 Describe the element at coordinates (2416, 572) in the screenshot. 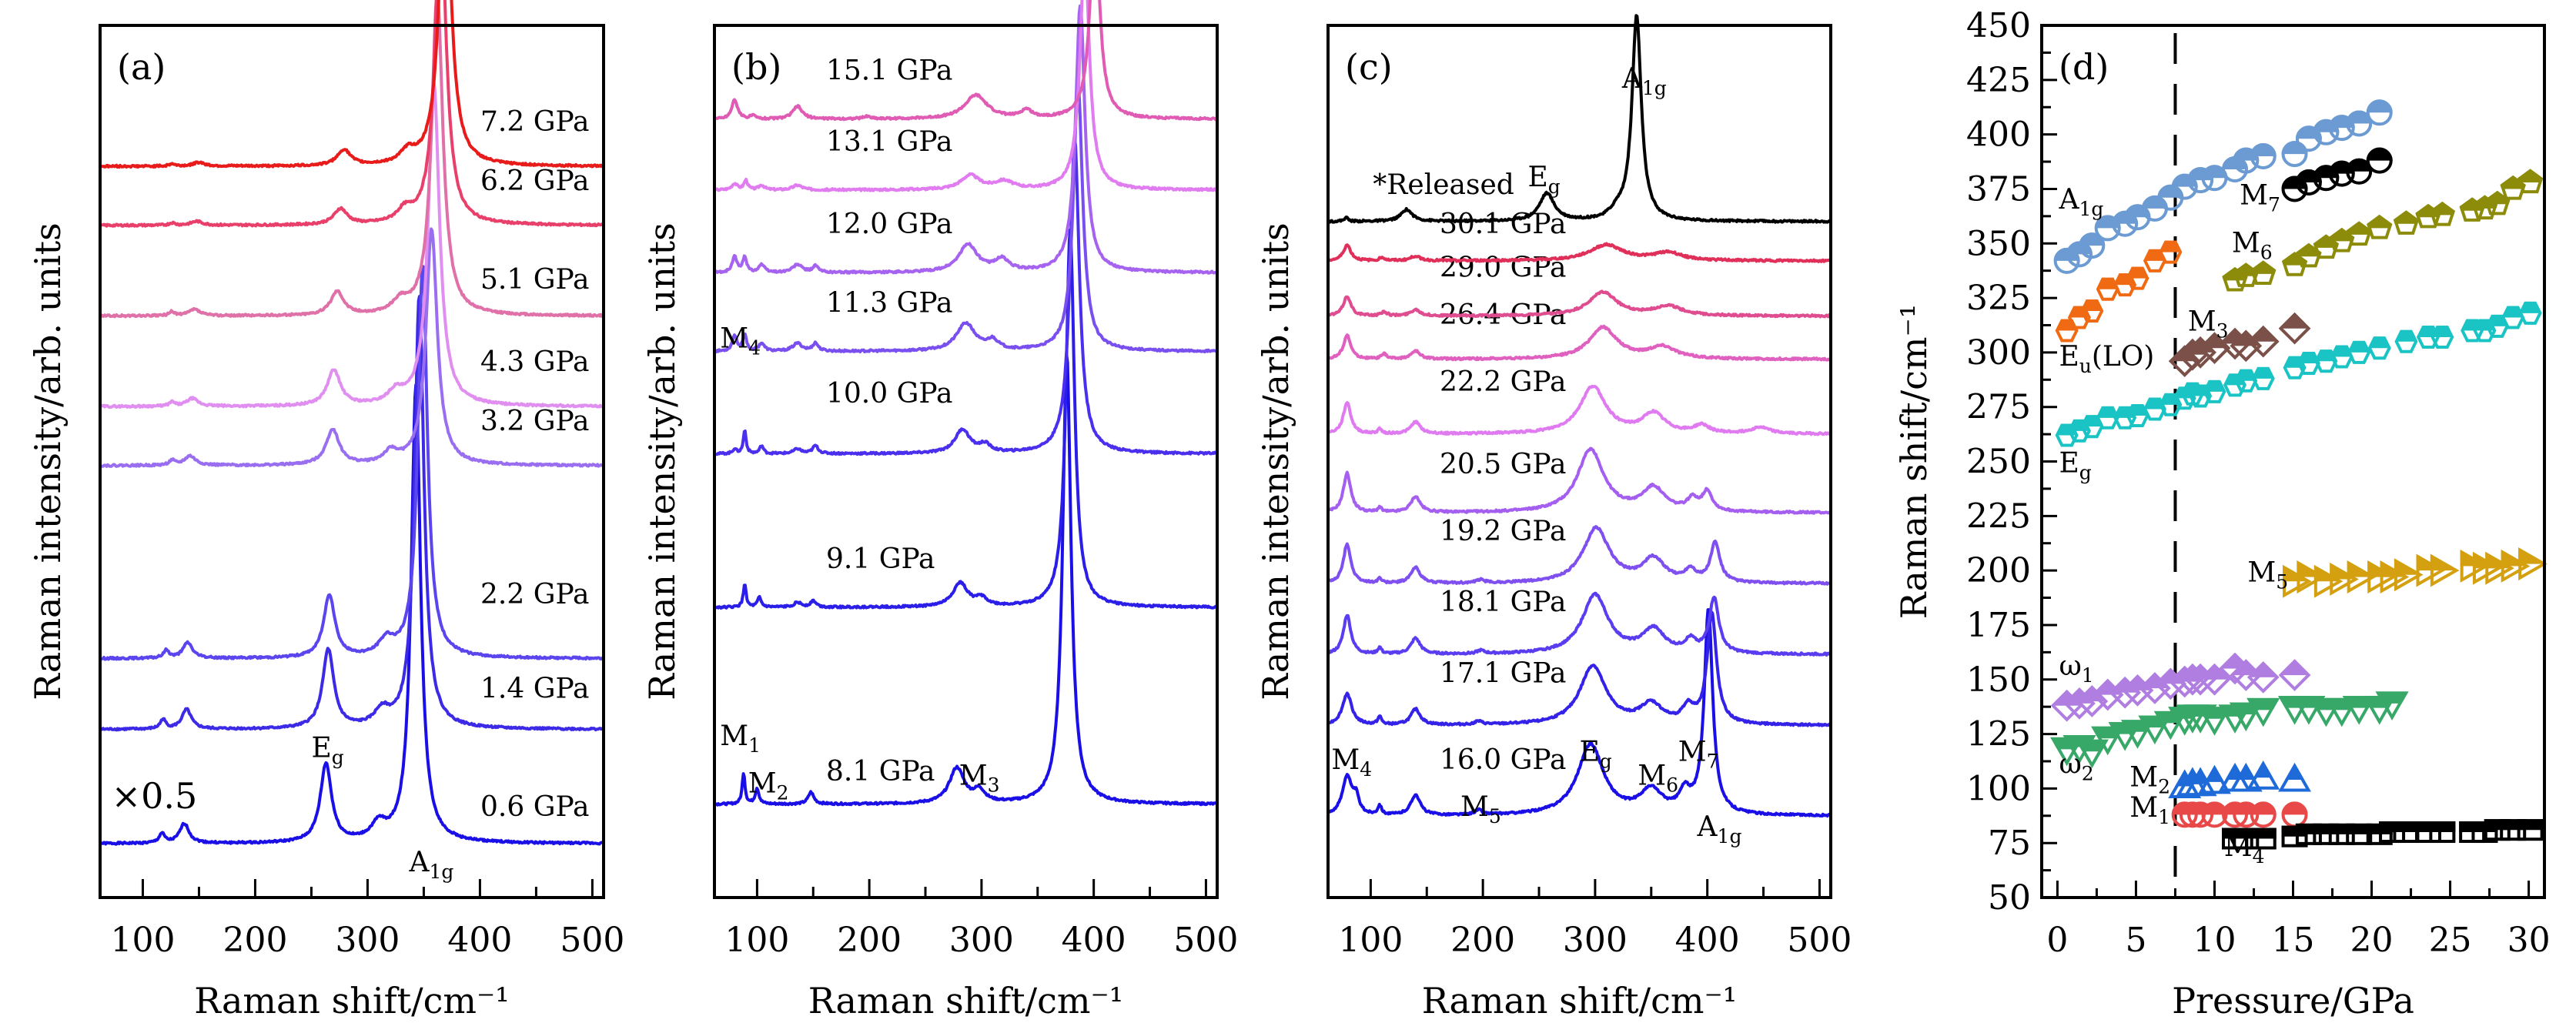

I see `series-M5` at that location.